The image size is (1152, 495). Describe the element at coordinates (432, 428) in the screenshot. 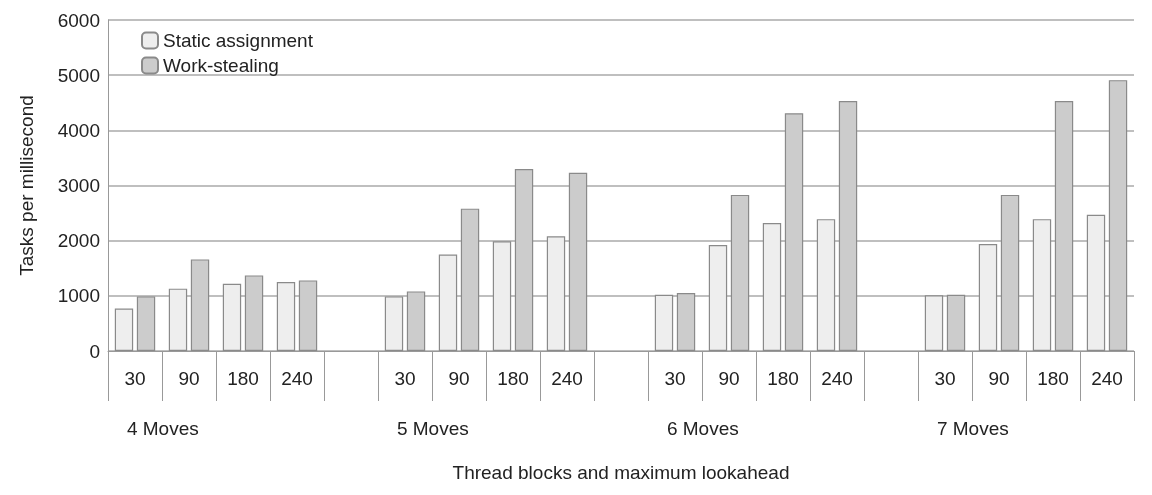

I see `text: 5 Moves` at that location.